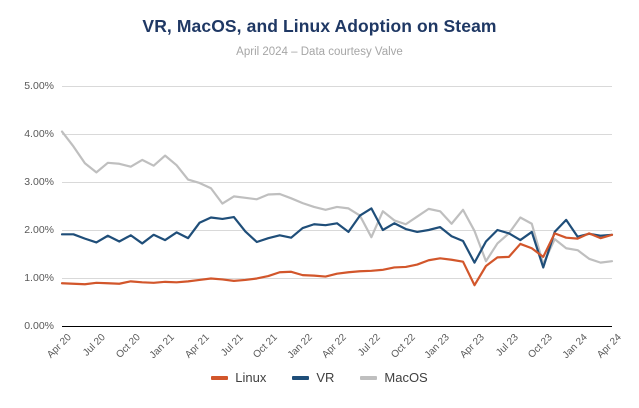 The width and height of the screenshot is (639, 408). What do you see at coordinates (609, 346) in the screenshot?
I see `x-tick-label: Apr 24` at bounding box center [609, 346].